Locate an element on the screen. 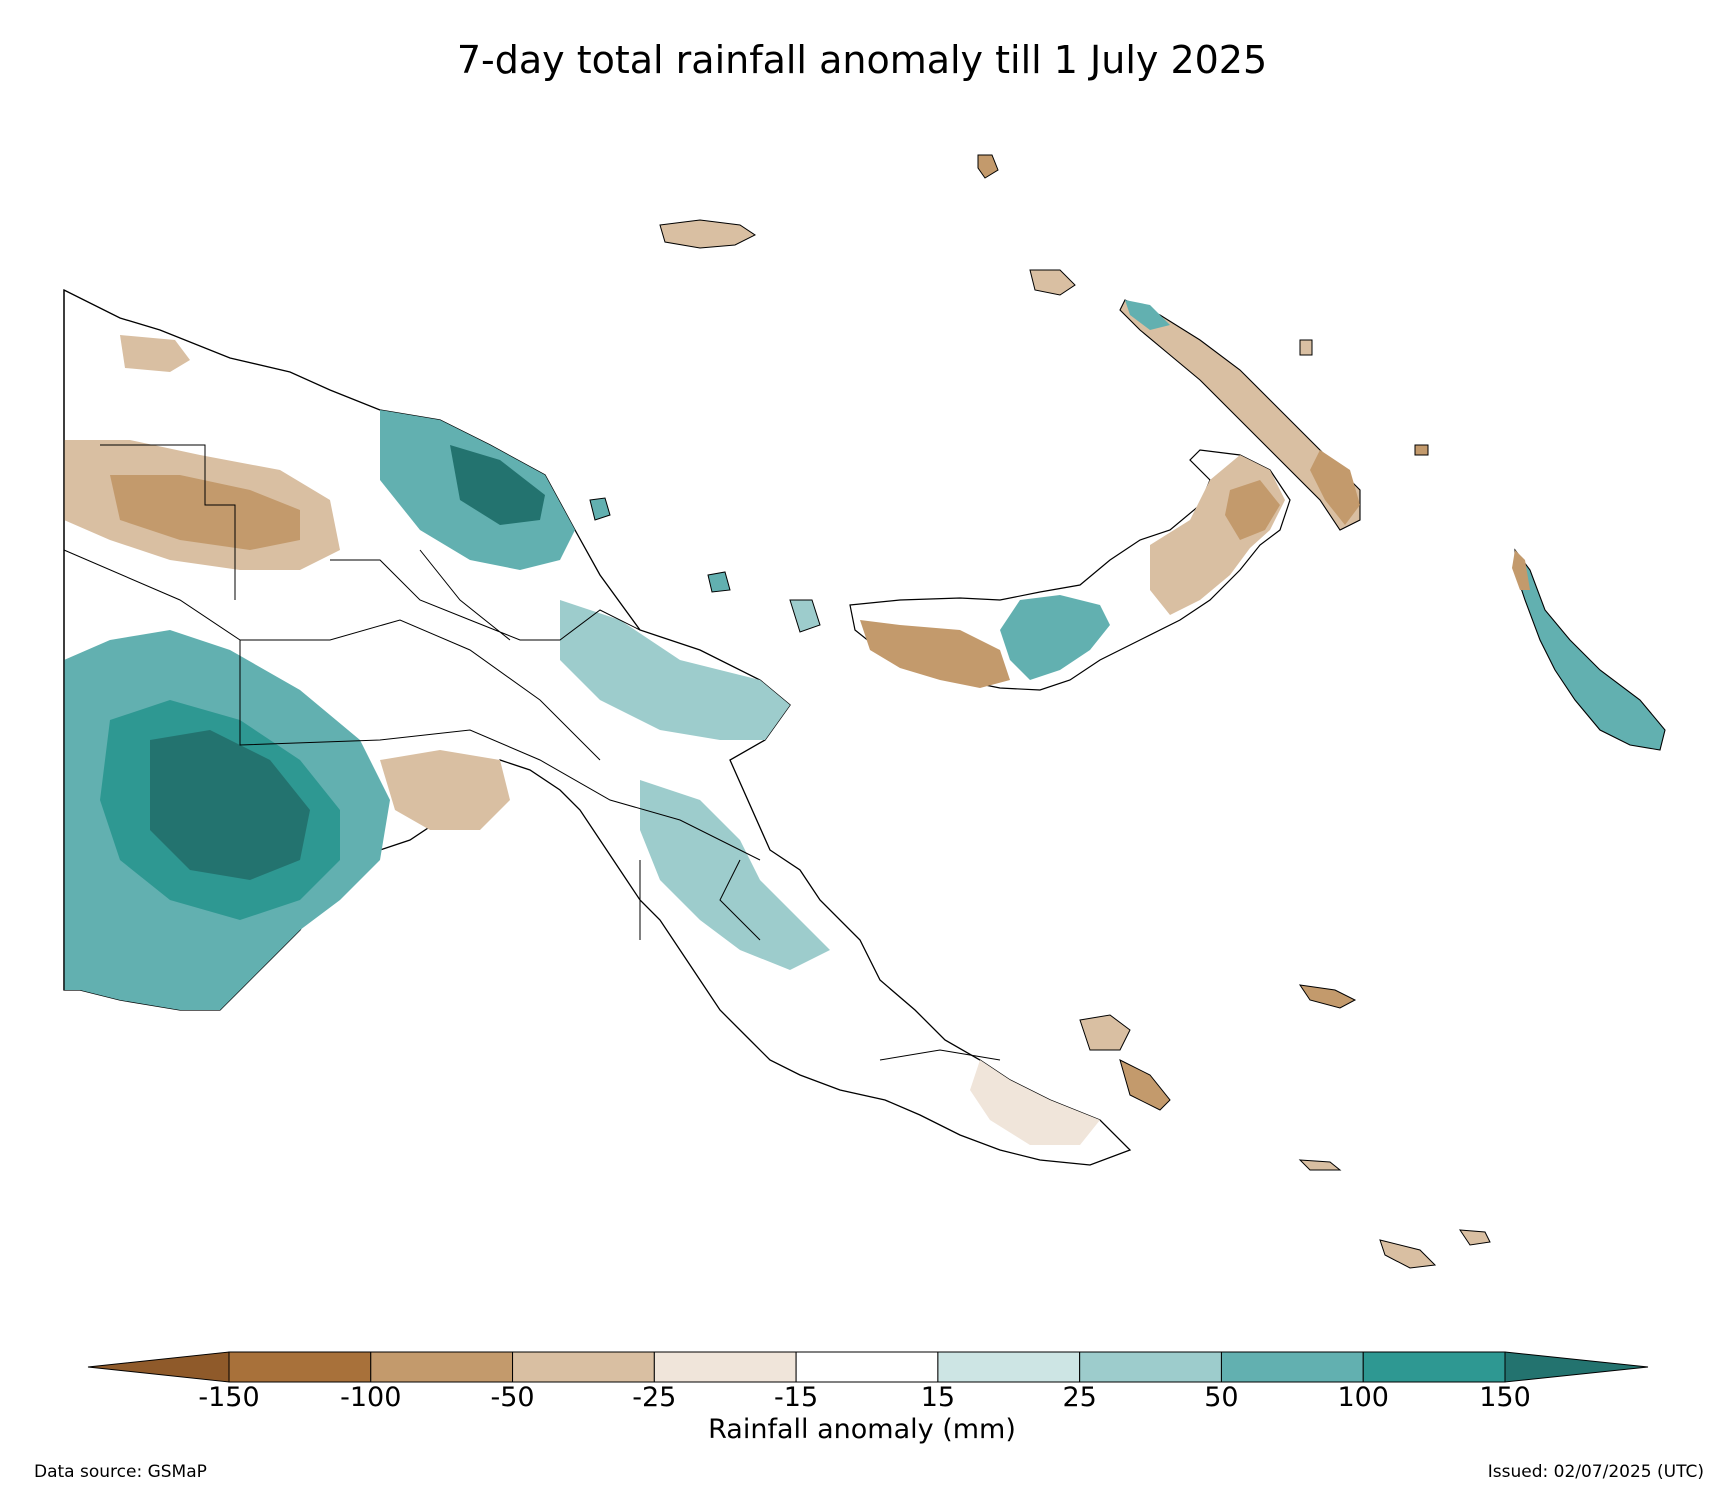 This screenshot has height=1494, width=1724. anomaly-wet-new-britain-south is located at coordinates (1055, 637).